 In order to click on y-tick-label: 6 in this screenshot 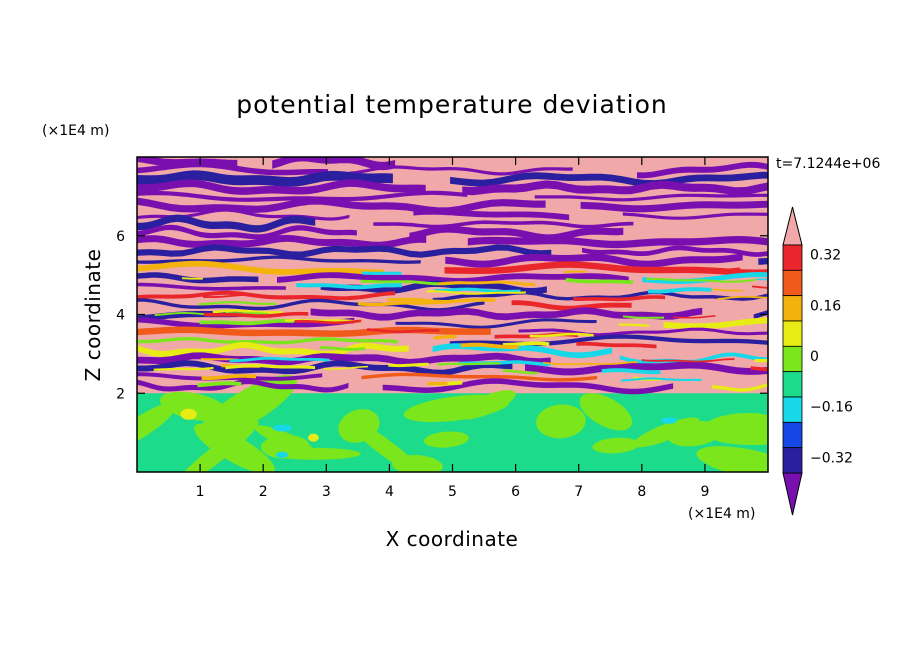, I will do `click(120, 237)`.